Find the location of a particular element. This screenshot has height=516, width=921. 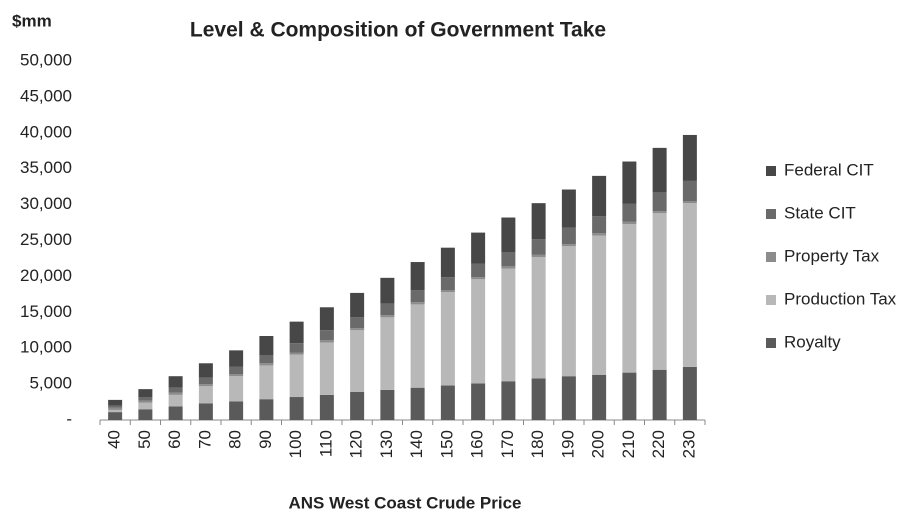

x-tick-label: 200 is located at coordinates (598, 444).